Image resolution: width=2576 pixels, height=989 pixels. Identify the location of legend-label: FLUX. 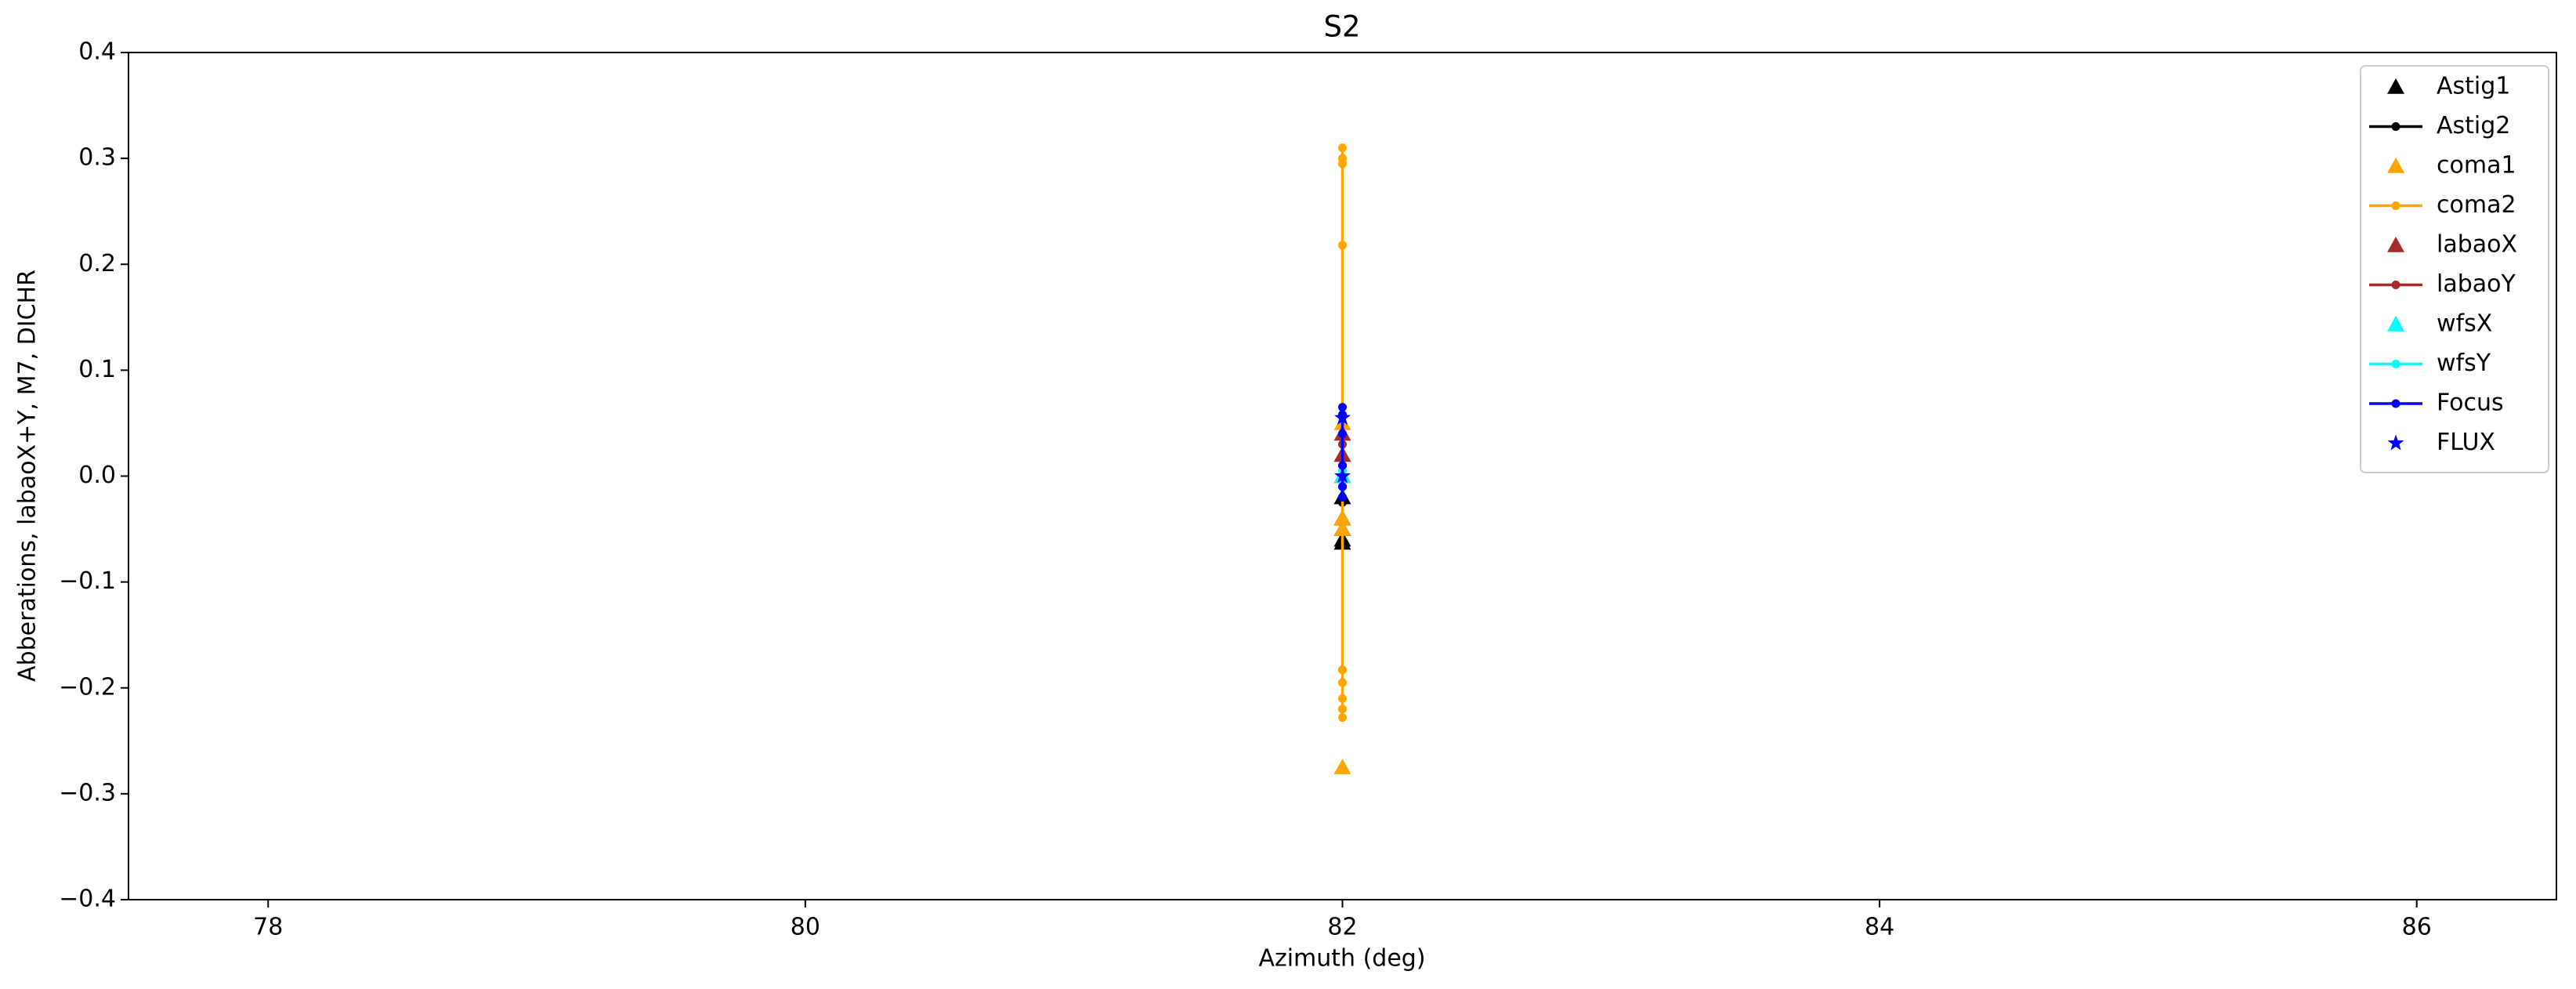
(2466, 442).